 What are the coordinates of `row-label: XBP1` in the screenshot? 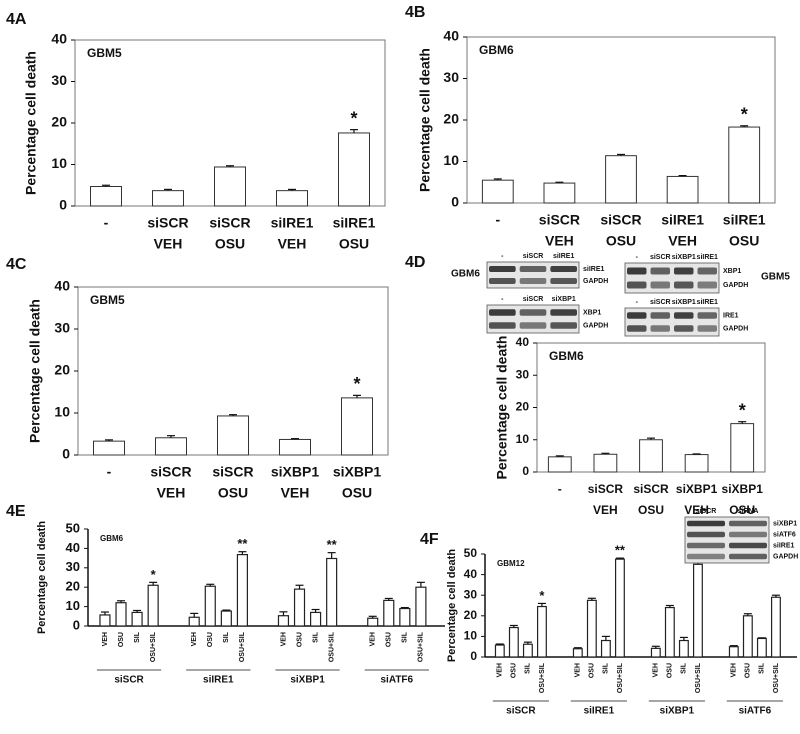 It's located at (732, 271).